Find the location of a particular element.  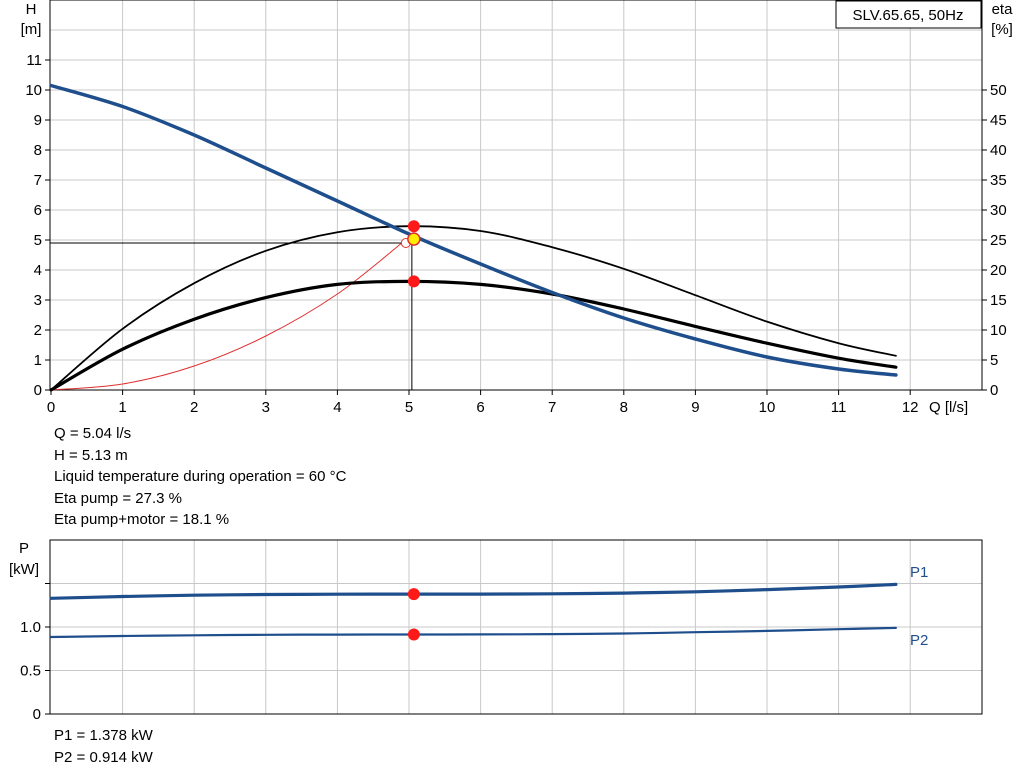

x-tick-label: 12 is located at coordinates (910, 407).